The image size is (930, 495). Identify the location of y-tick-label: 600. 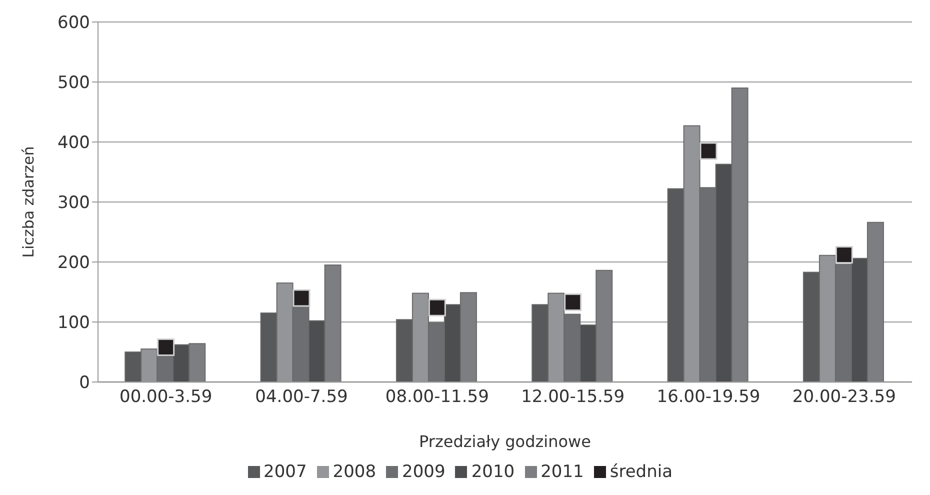
(74, 23).